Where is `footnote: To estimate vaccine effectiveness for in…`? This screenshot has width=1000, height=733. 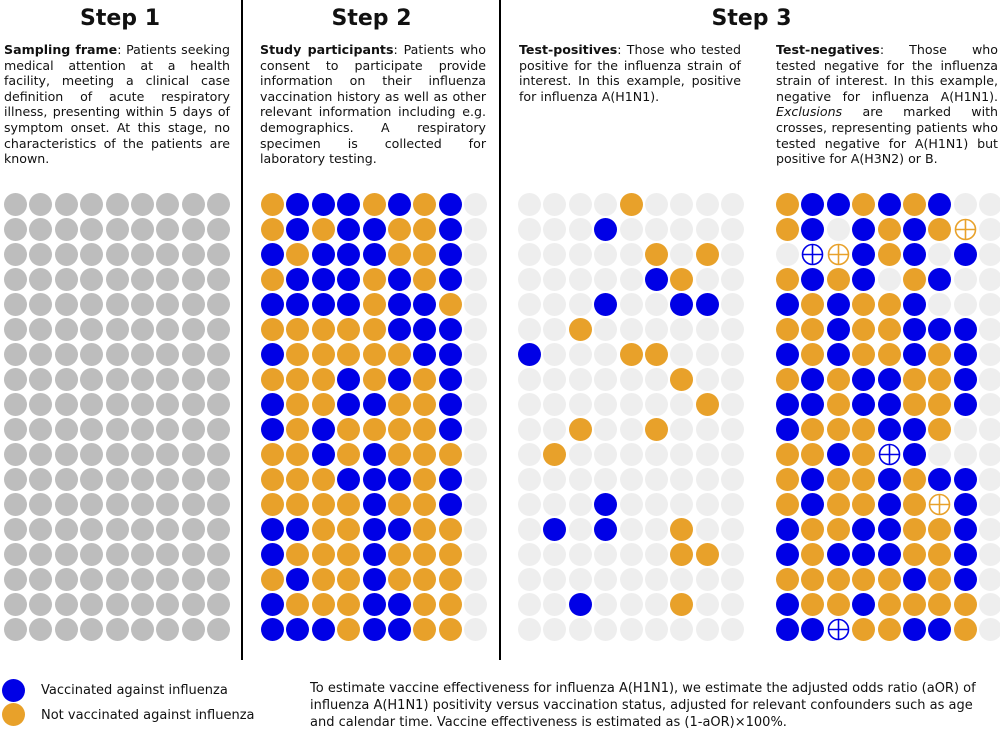 footnote: To estimate vaccine effectiveness for in… is located at coordinates (643, 705).